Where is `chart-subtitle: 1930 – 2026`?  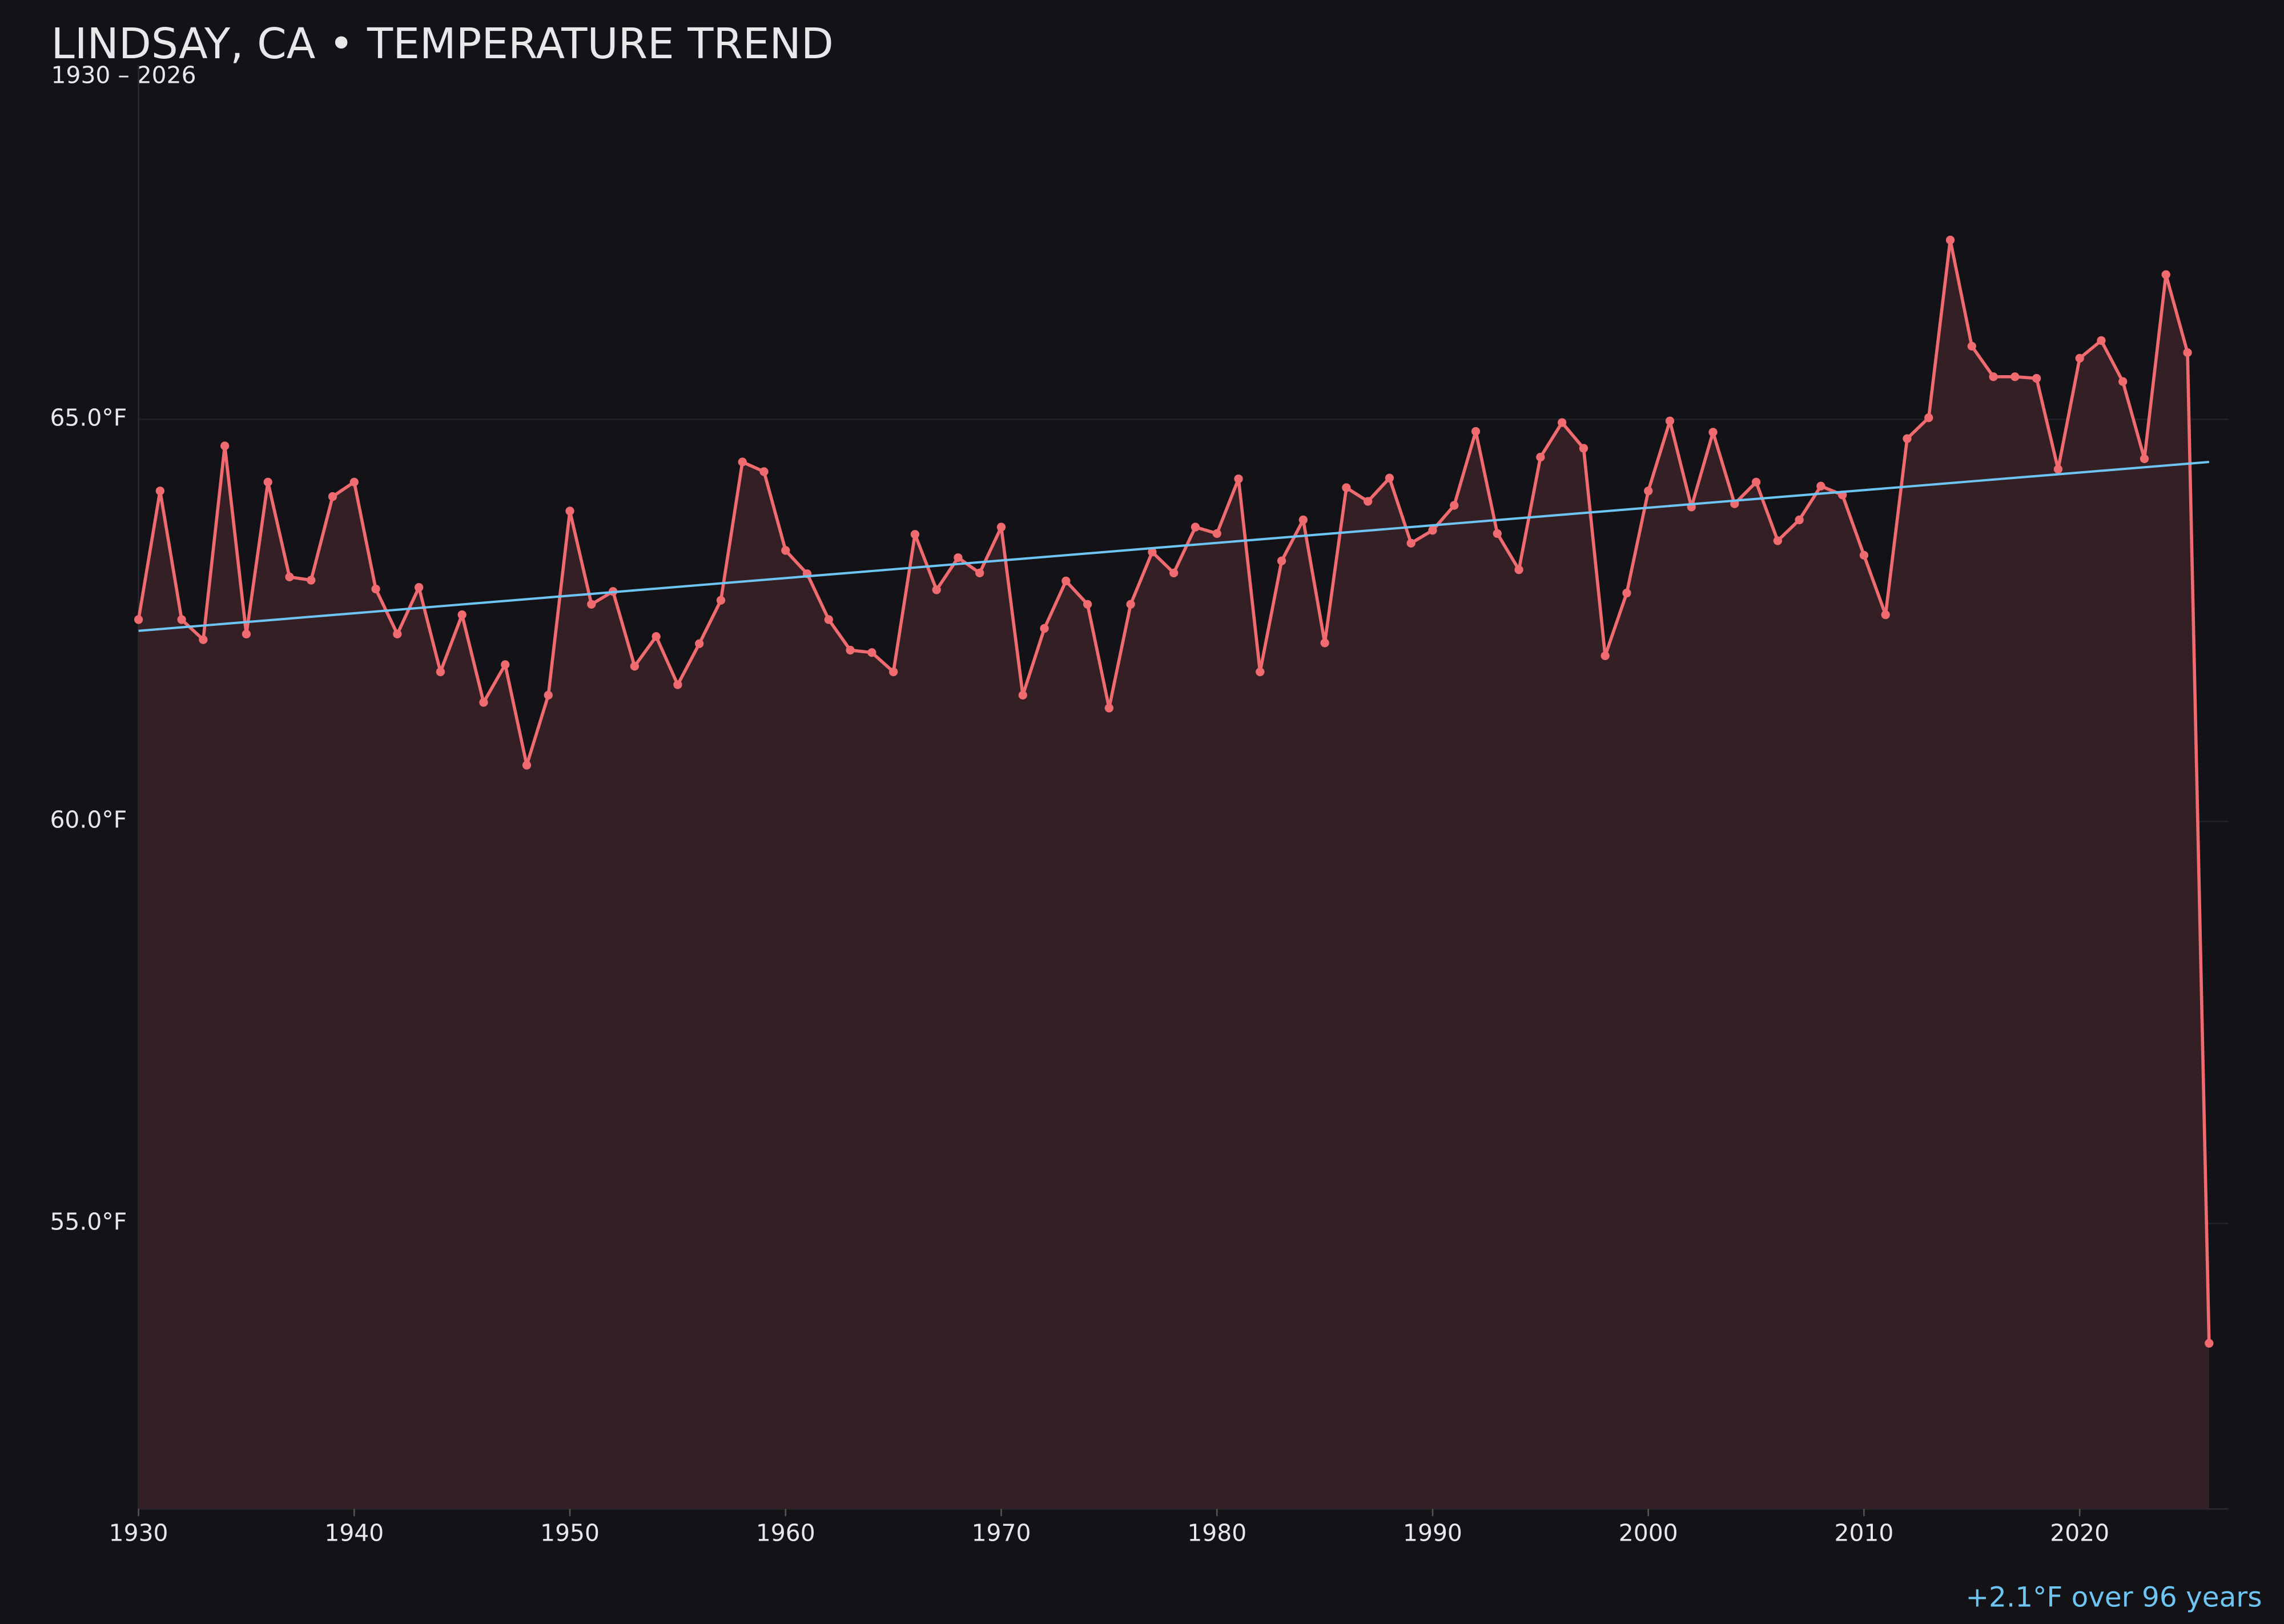 chart-subtitle: 1930 – 2026 is located at coordinates (123, 75).